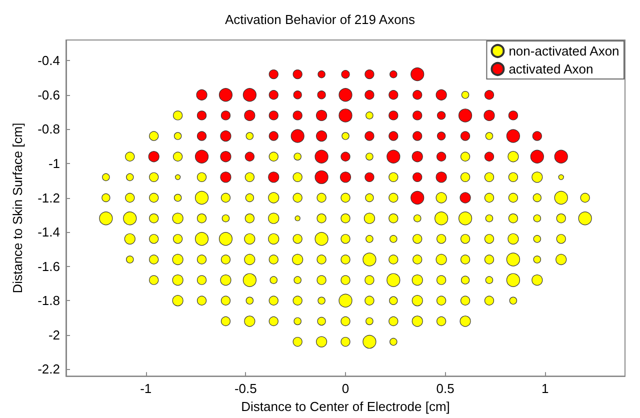 Image resolution: width=640 pixels, height=418 pixels. I want to click on x-tick-label: 0.5, so click(445, 388).